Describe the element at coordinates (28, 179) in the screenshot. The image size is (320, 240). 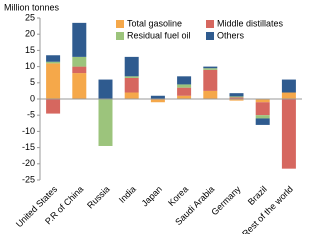
I see `y-tick-label: -25` at that location.